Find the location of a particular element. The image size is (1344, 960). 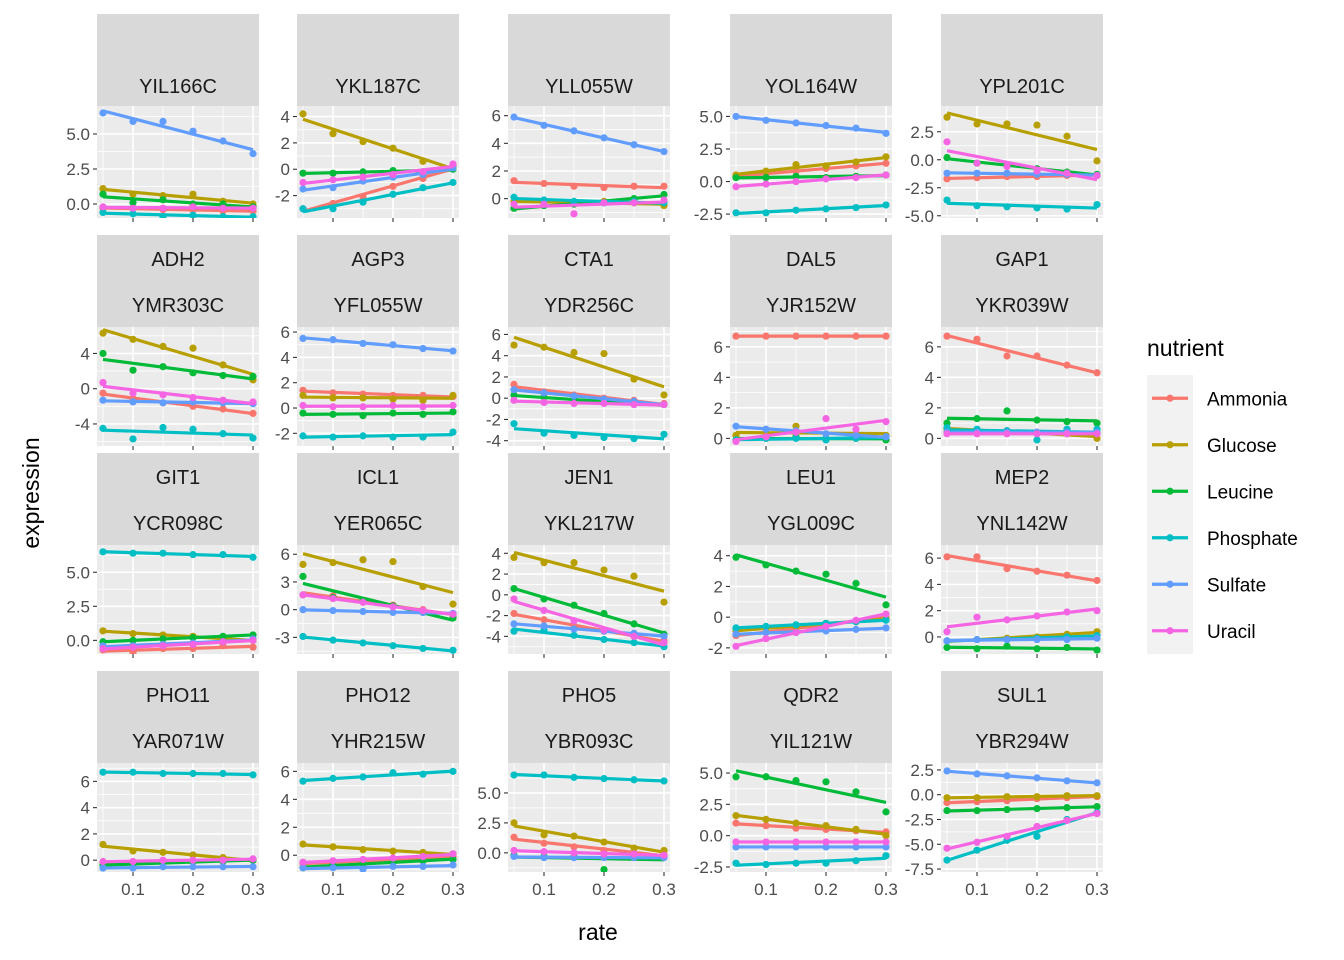

legend-item-glucose: Glucose is located at coordinates (1212, 444).